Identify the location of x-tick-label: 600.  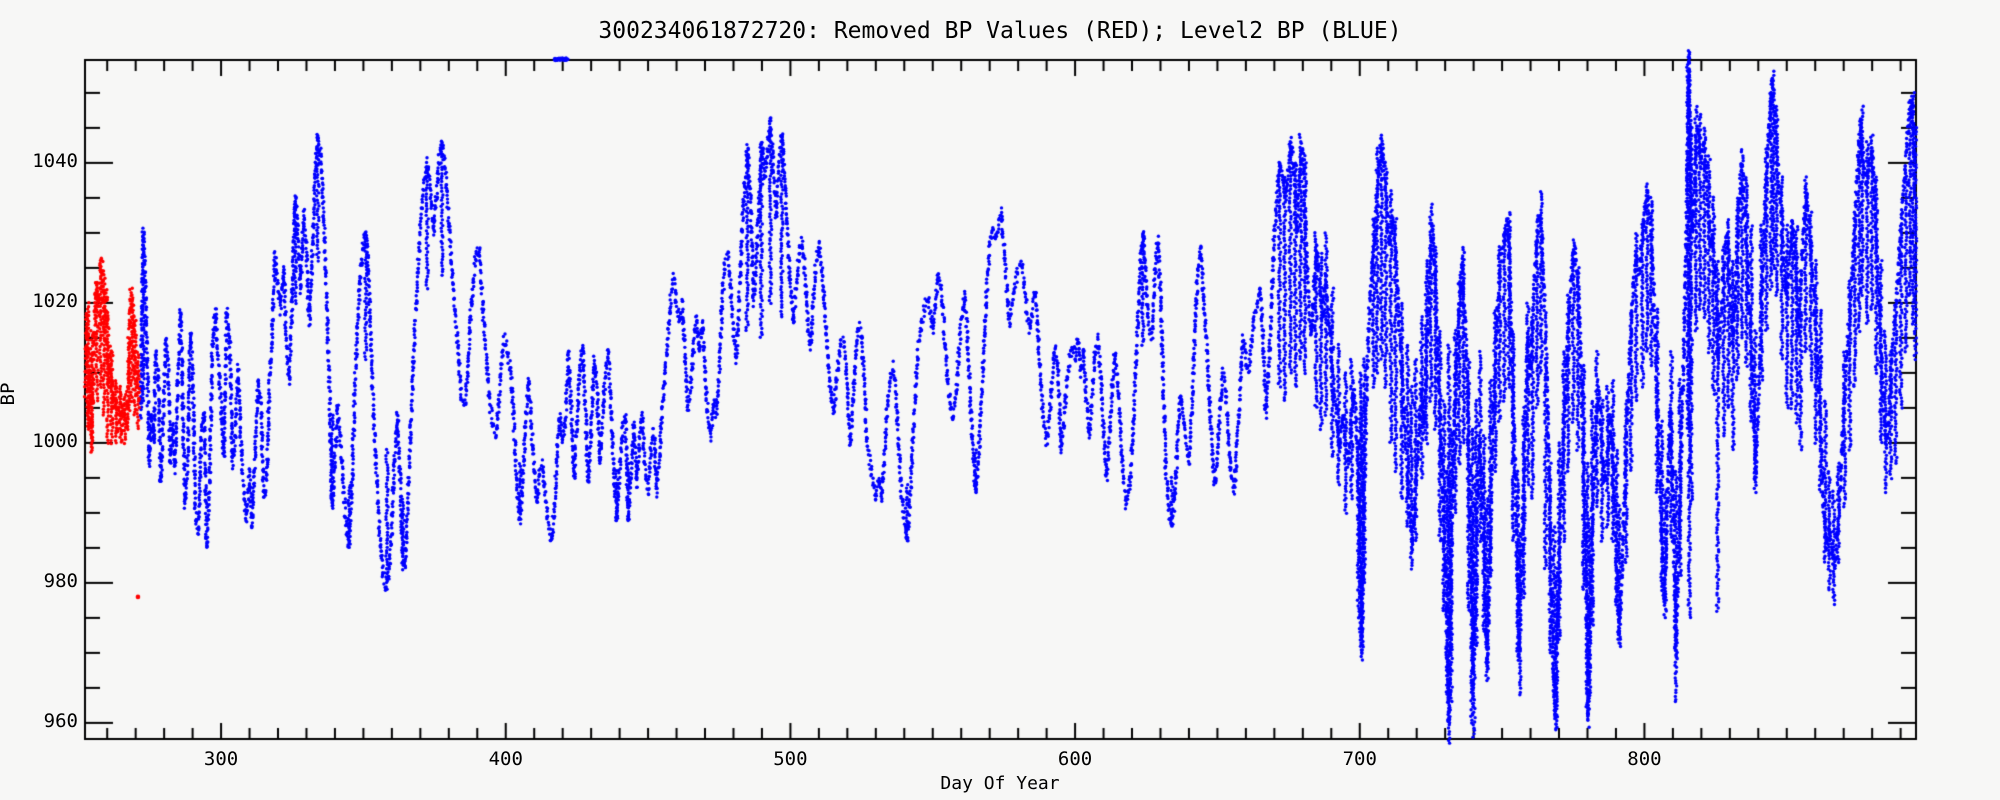
(1075, 759).